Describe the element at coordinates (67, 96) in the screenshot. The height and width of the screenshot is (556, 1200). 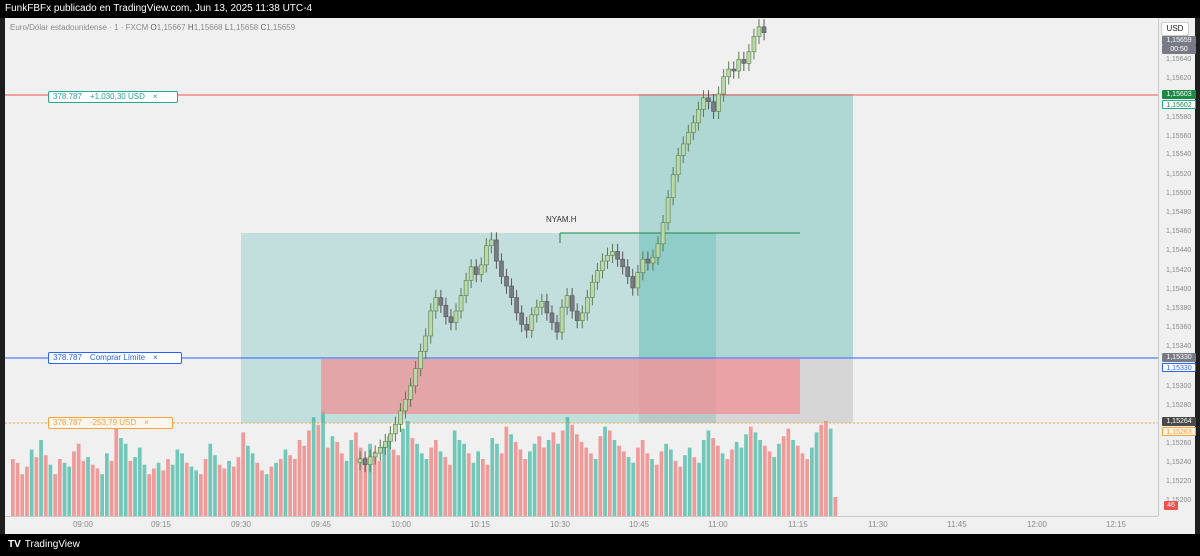
I see `take-profit-qty: 378.787` at that location.